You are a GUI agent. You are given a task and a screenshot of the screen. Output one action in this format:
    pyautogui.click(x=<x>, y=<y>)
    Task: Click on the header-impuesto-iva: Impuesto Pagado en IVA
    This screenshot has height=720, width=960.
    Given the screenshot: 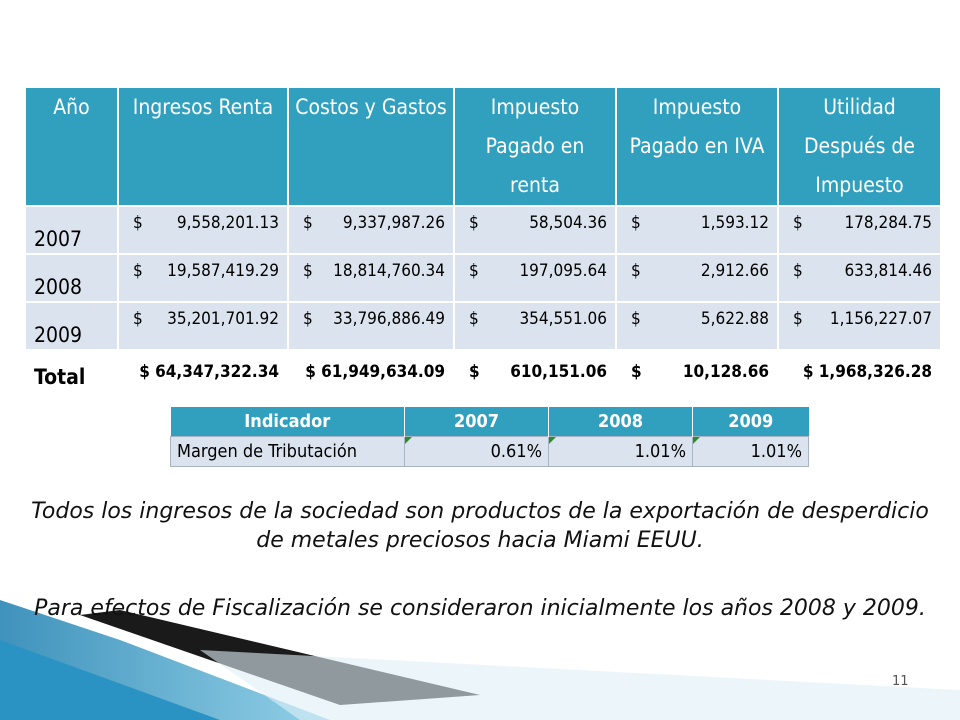 What is the action you would take?
    pyautogui.click(x=696, y=147)
    